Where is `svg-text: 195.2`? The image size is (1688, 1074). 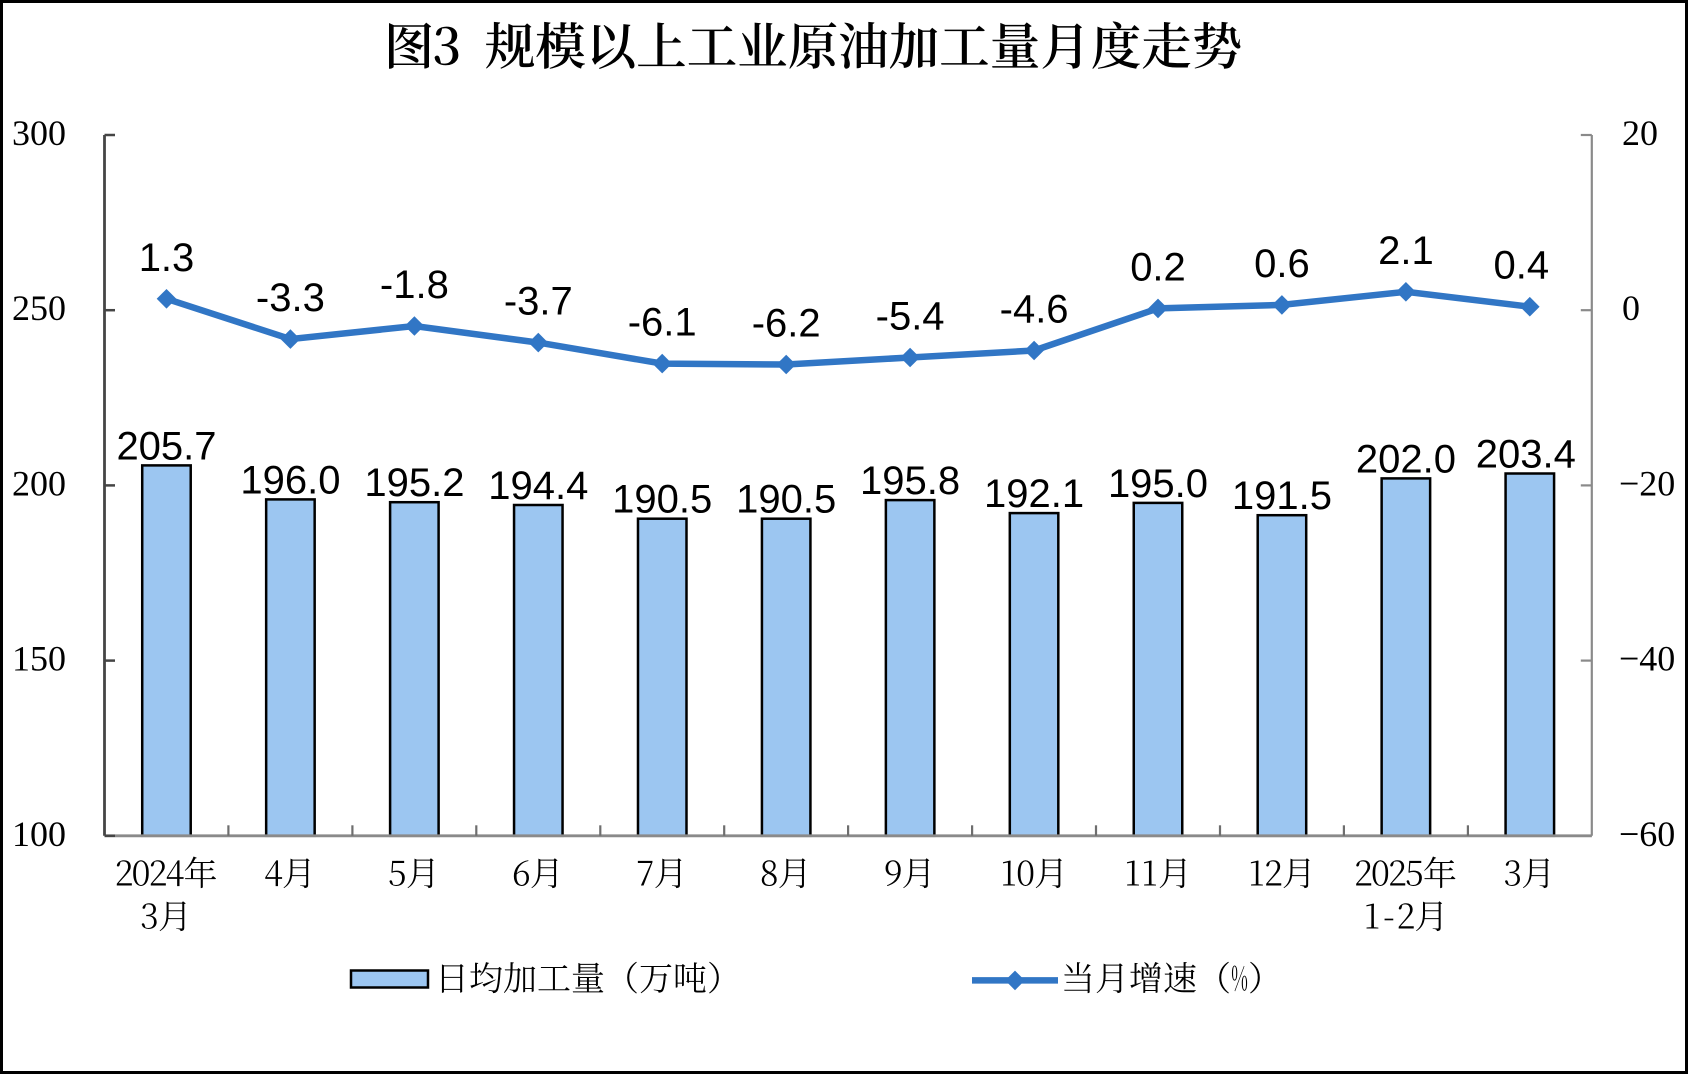
svg-text: 195.2 is located at coordinates (414, 483).